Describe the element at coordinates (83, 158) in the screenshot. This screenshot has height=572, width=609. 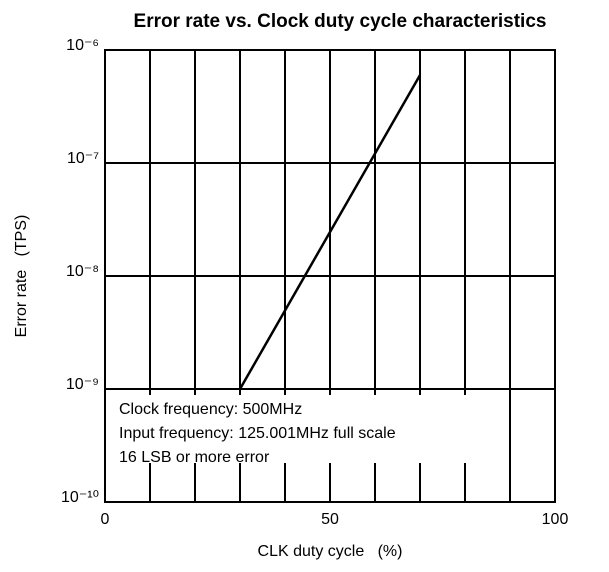
I see `y-tick-label: 10⁻⁷` at that location.